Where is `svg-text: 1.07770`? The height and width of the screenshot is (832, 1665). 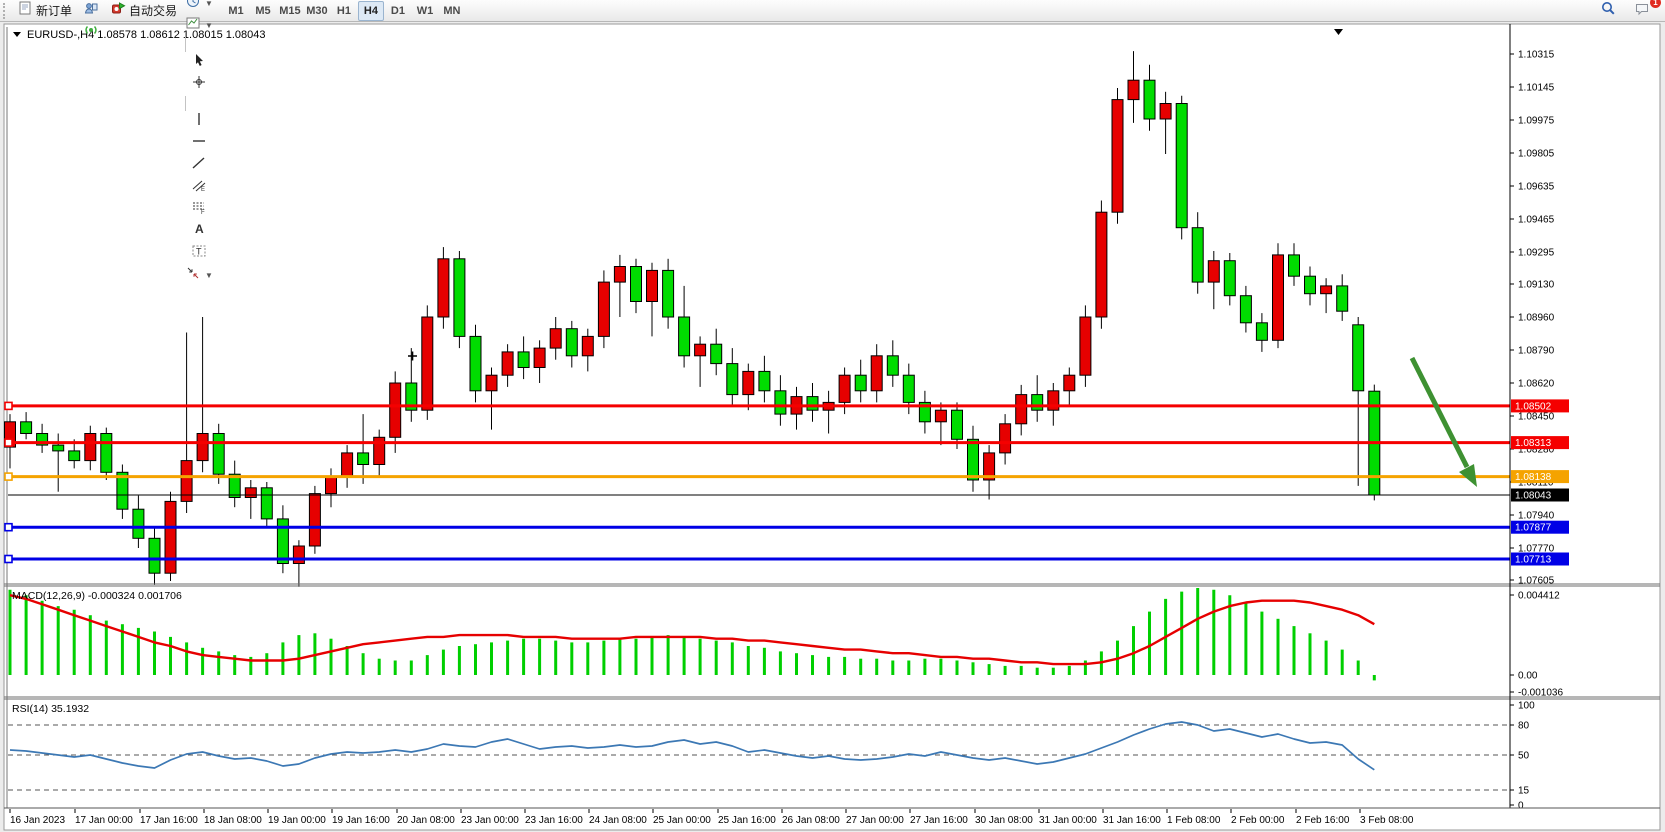
svg-text: 1.07770 is located at coordinates (1536, 549).